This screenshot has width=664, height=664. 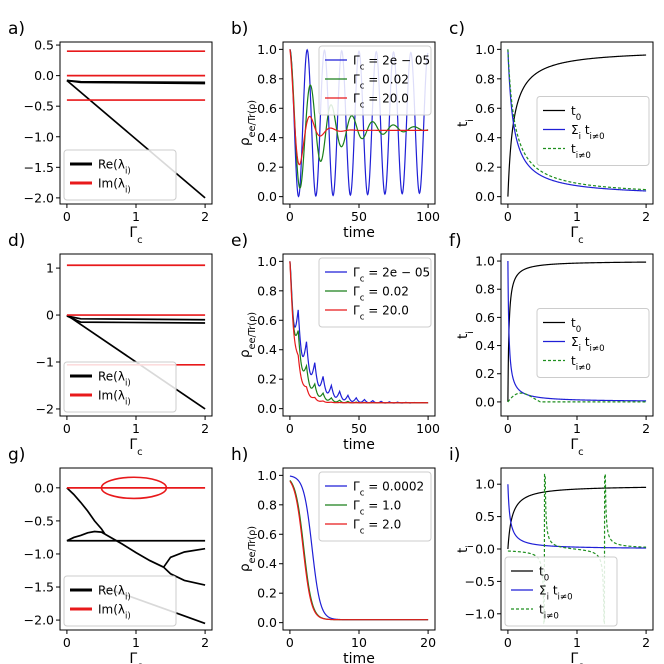 I want to click on x-tick-label: 10, so click(x=359, y=642).